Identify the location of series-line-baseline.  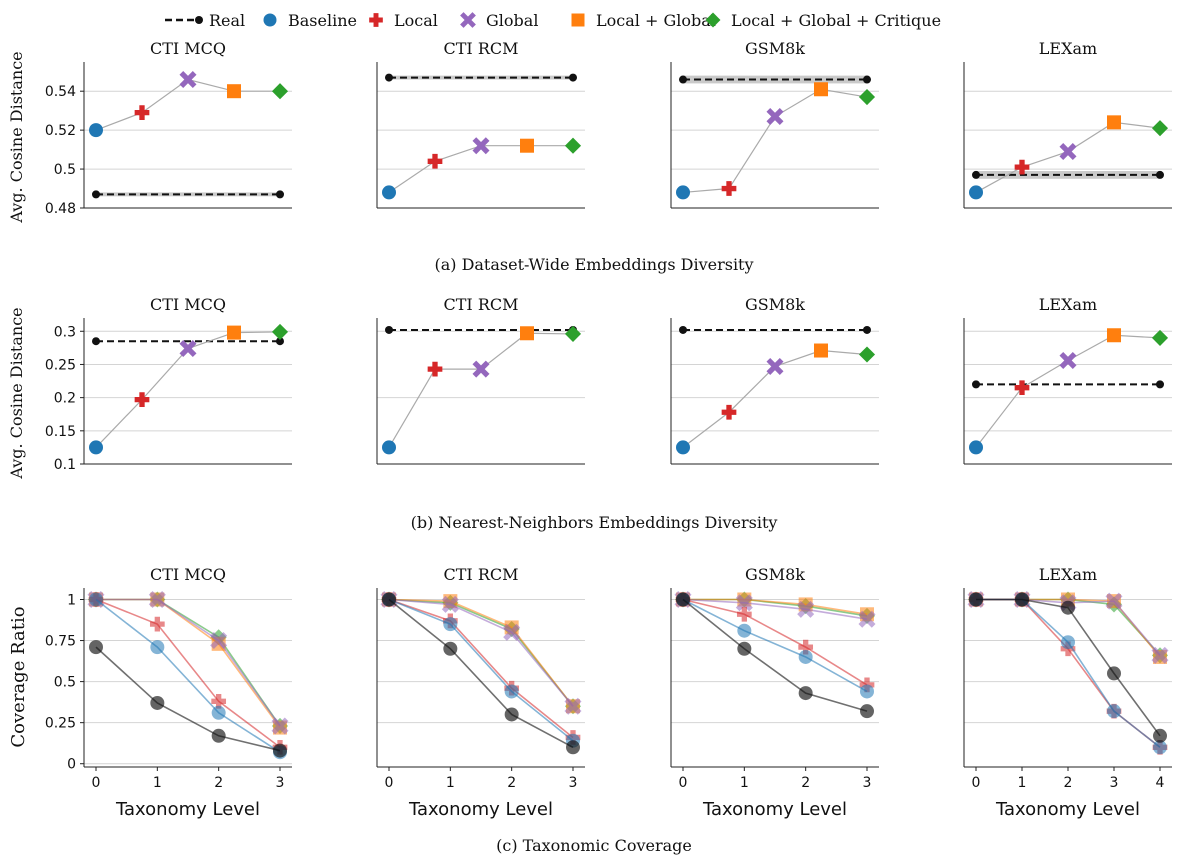
(481, 670).